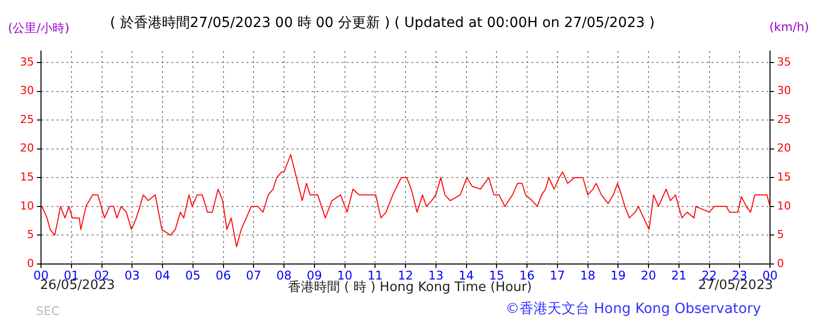 The height and width of the screenshot is (323, 819). What do you see at coordinates (410, 288) in the screenshot?
I see `x-axis-title: 香港時間 ( 時 ) Hong Kong Time (Hour)` at bounding box center [410, 288].